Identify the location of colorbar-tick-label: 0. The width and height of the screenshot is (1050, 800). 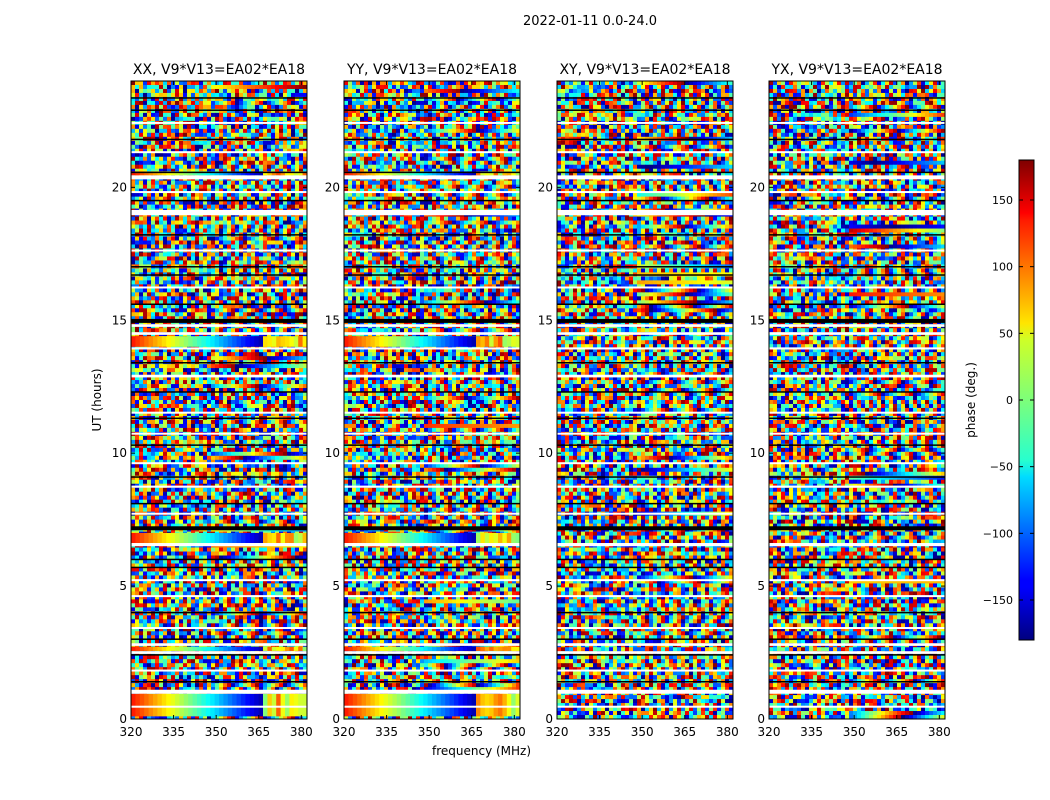
(1009, 400).